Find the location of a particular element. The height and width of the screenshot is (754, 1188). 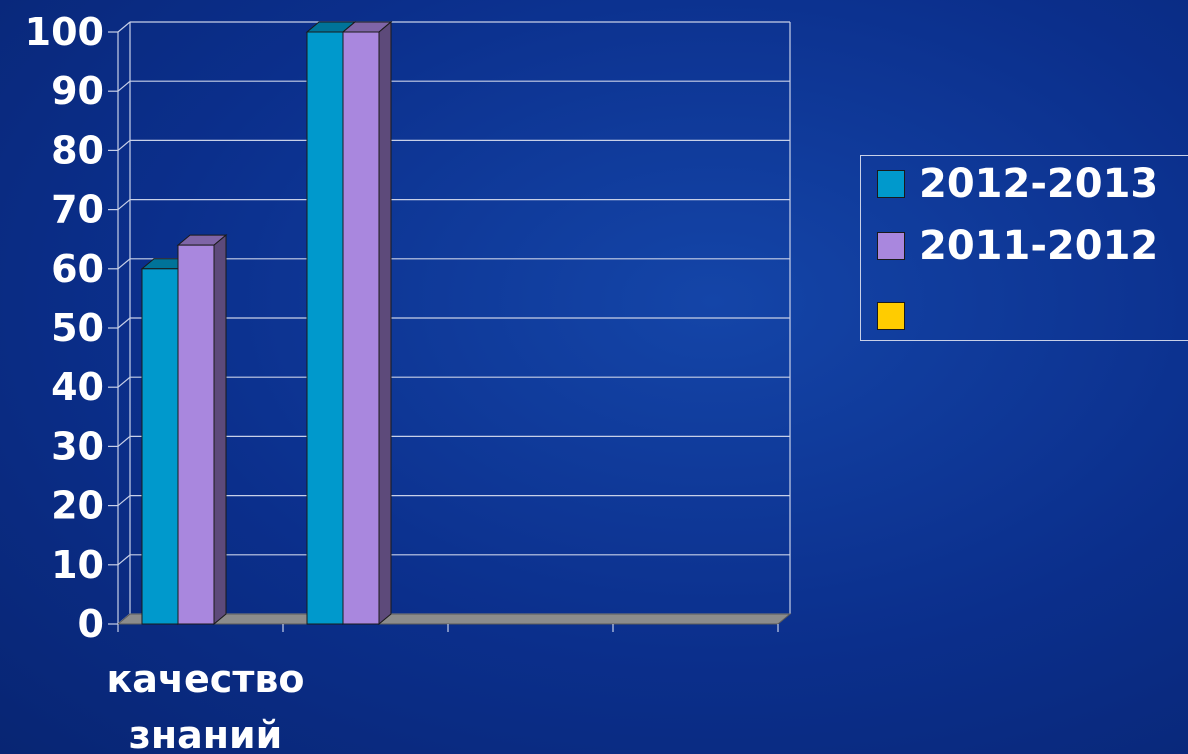

y-tick-label-10: 100 is located at coordinates (64, 32).